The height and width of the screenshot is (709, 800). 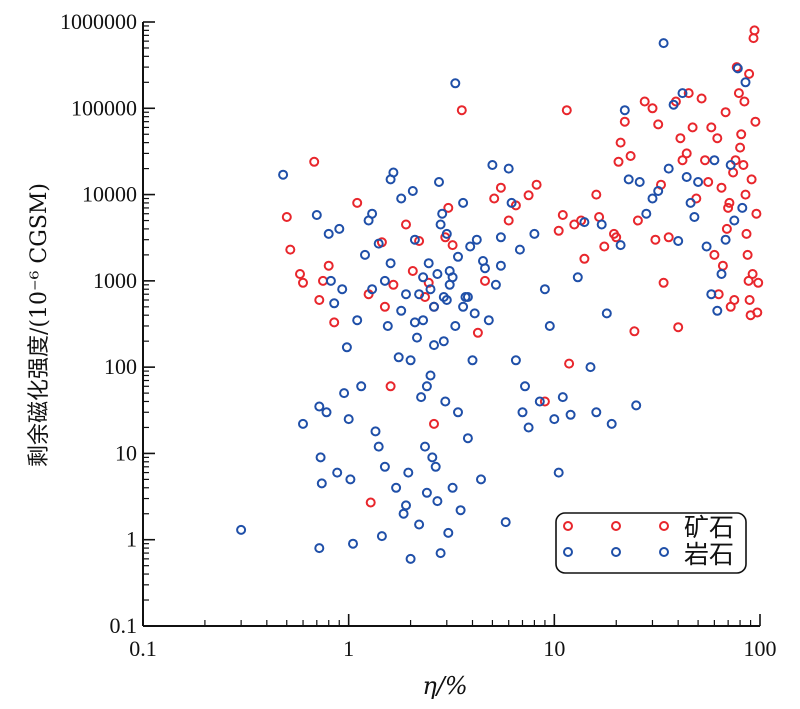 What do you see at coordinates (124, 625) in the screenshot?
I see `y-tick-label: 0.1` at bounding box center [124, 625].